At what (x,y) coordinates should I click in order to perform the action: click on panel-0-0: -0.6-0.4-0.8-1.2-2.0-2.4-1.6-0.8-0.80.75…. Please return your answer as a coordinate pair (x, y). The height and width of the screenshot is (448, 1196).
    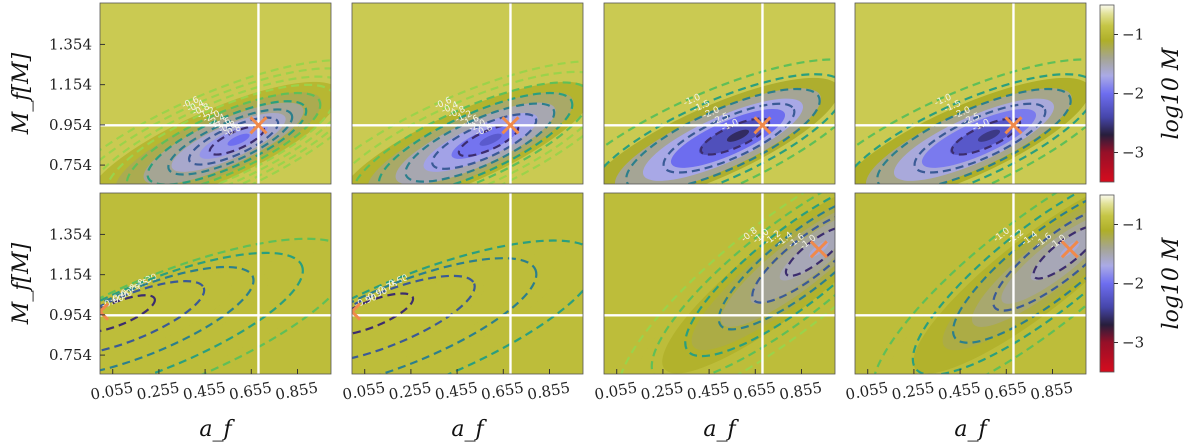
    Looking at the image, I should click on (170, 93).